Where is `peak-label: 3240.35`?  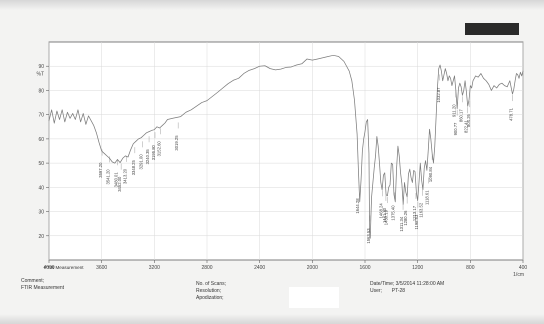 peak-label: 3240.35 is located at coordinates (147, 157).